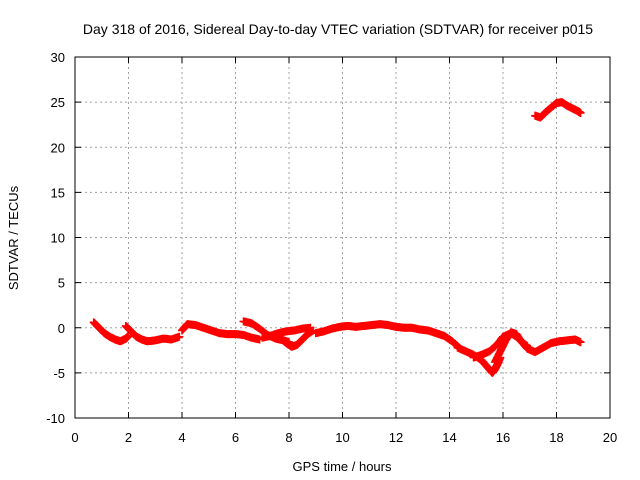 The image size is (640, 480). What do you see at coordinates (13, 237) in the screenshot?
I see `y-axis-label: SDTVAR / TECUs` at bounding box center [13, 237].